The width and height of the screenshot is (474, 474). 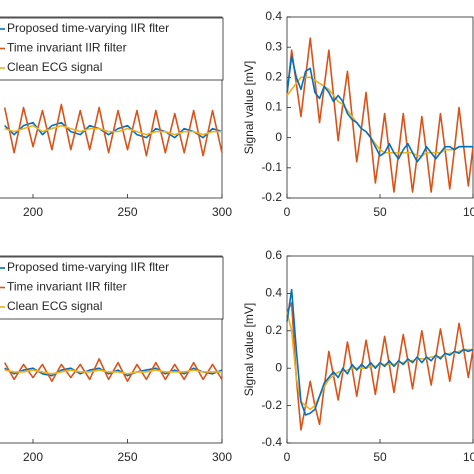 I want to click on y-tick-label: 0.6, so click(x=273, y=255).